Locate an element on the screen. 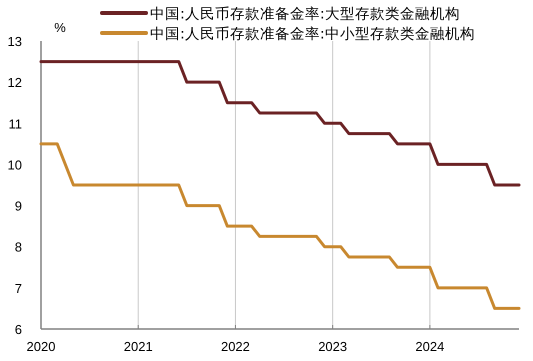 This screenshot has width=533, height=361. legend-label: 中国:人民币存款准备金率:中小型存款类金融机构 is located at coordinates (312, 34).